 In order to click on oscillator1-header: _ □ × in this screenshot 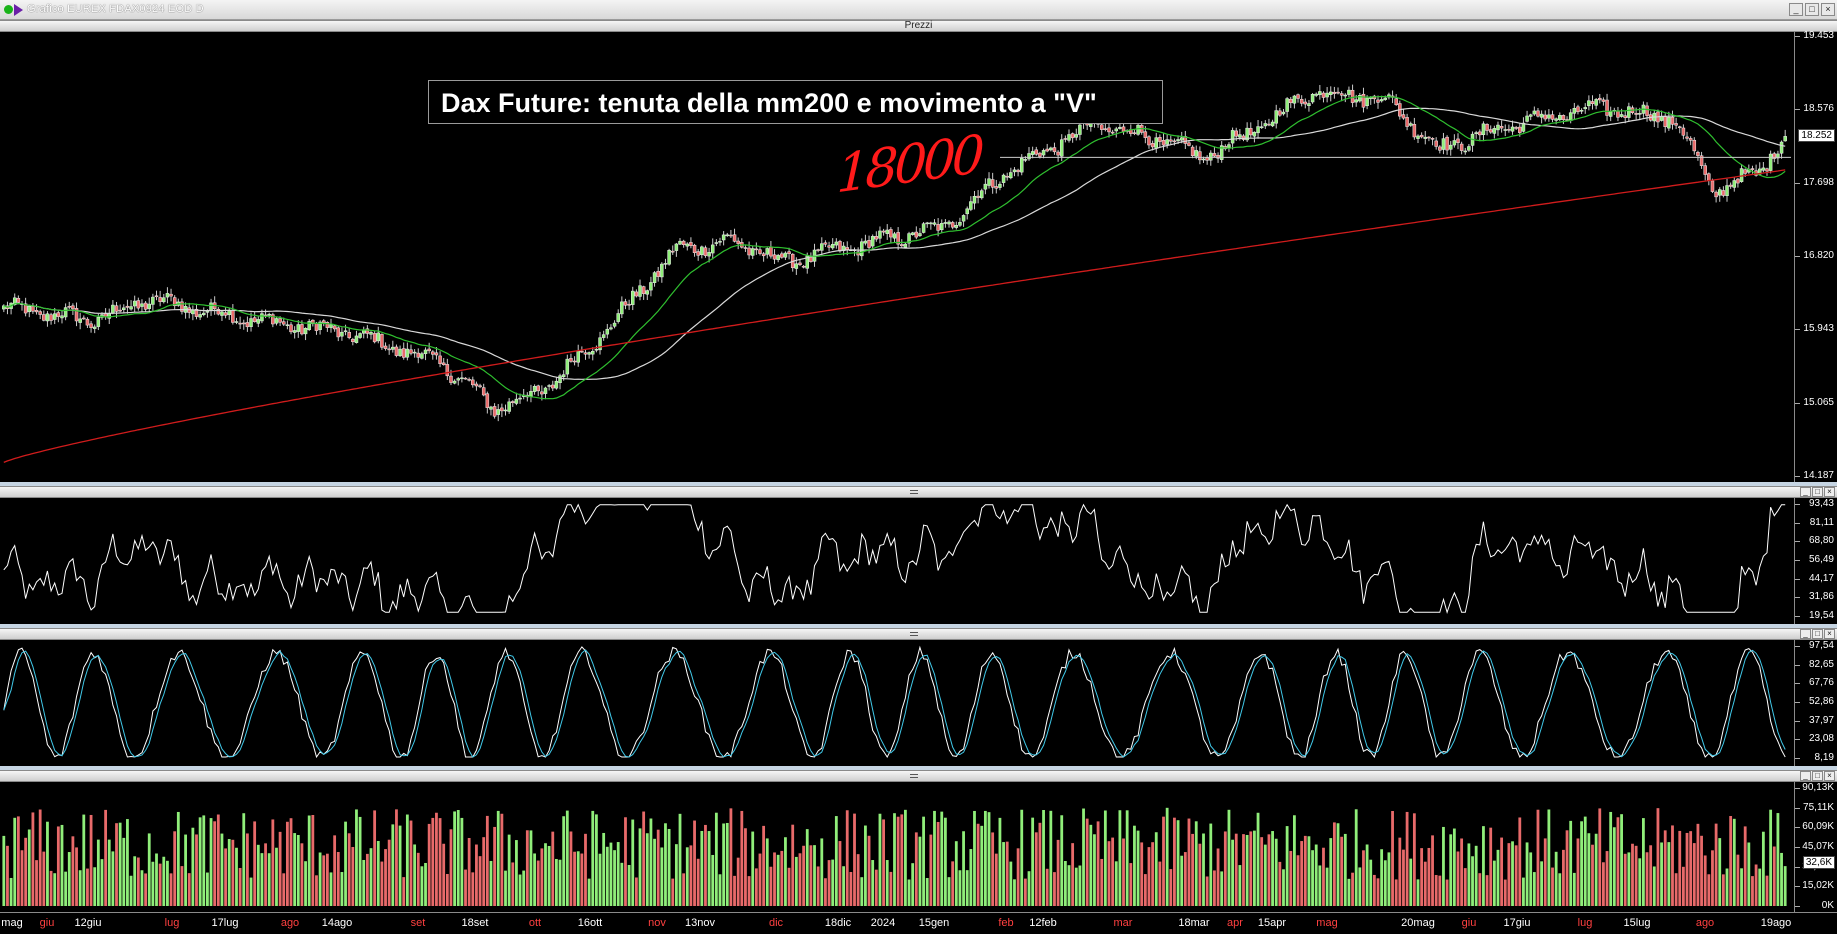, I will do `click(918, 492)`.